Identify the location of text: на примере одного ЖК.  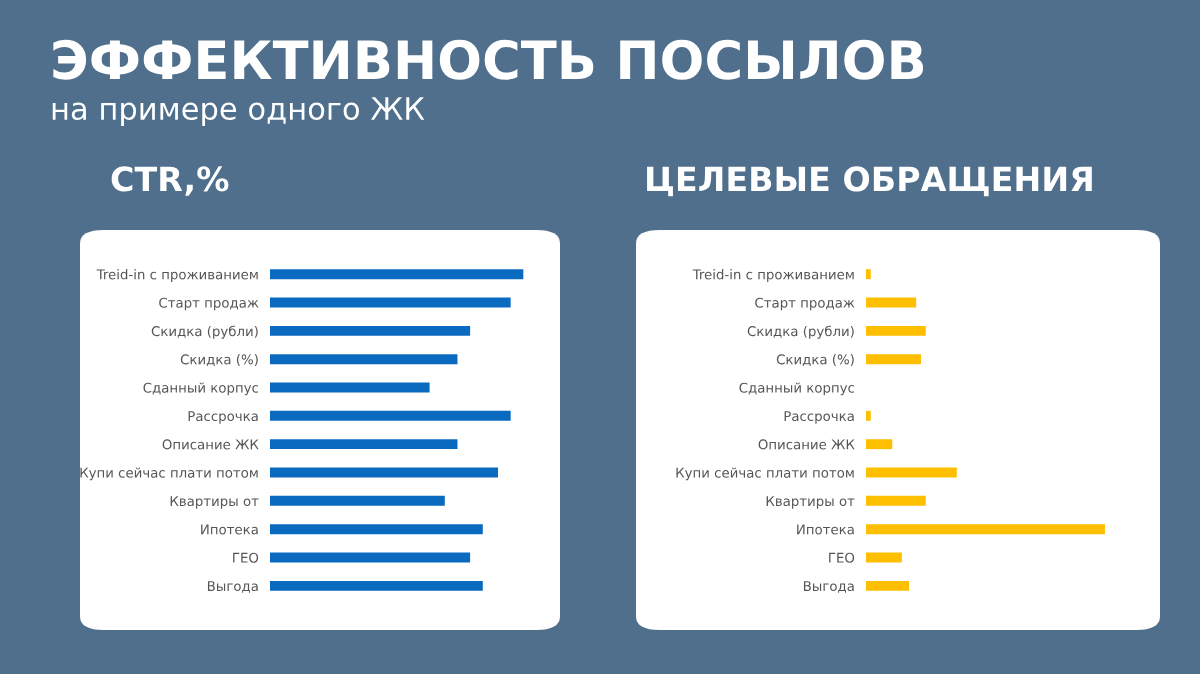
(238, 111).